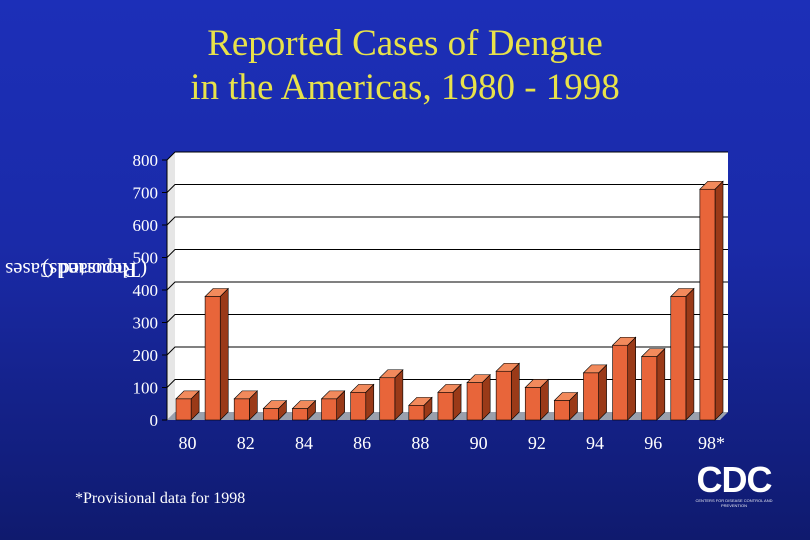 This screenshot has width=810, height=540. I want to click on y-tick-label: 800, so click(146, 160).